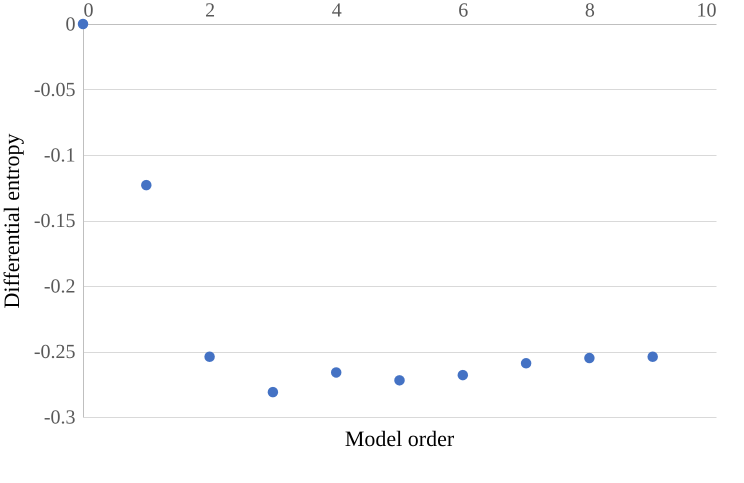 The height and width of the screenshot is (483, 744). What do you see at coordinates (55, 352) in the screenshot?
I see `y-tick-label: -0.25` at bounding box center [55, 352].